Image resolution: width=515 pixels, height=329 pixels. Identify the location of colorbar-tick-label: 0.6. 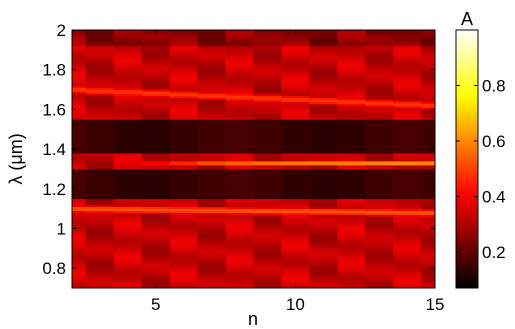
(494, 141).